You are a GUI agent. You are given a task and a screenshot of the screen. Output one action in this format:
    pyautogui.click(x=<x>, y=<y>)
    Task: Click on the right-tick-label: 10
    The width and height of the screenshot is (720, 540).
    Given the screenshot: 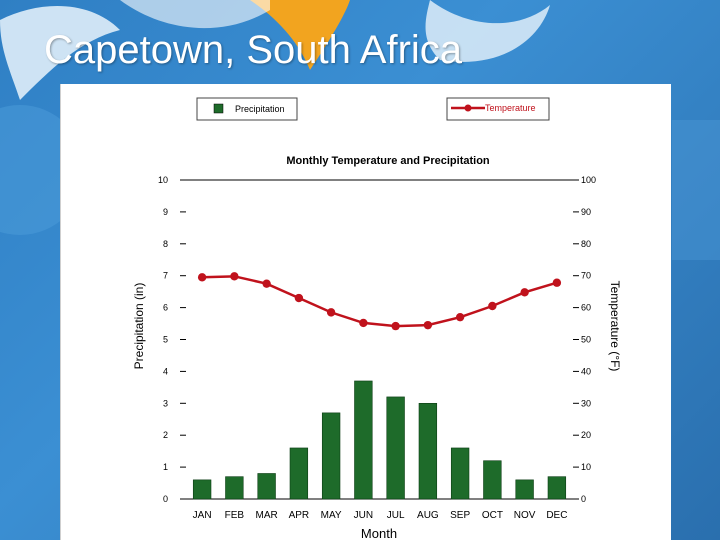 What is the action you would take?
    pyautogui.click(x=586, y=467)
    